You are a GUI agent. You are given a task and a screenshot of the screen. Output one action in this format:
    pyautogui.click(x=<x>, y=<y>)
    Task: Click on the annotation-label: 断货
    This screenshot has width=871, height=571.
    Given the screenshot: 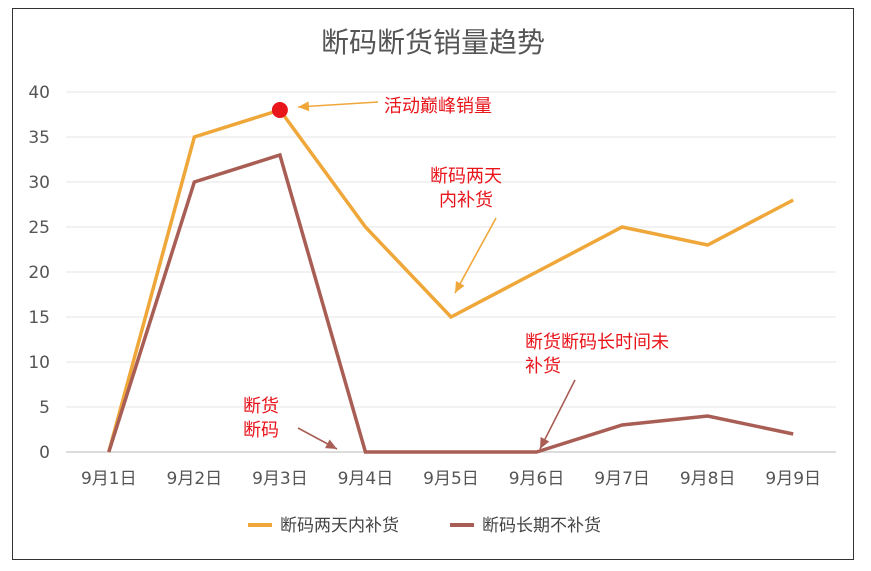 What is the action you would take?
    pyautogui.click(x=261, y=406)
    